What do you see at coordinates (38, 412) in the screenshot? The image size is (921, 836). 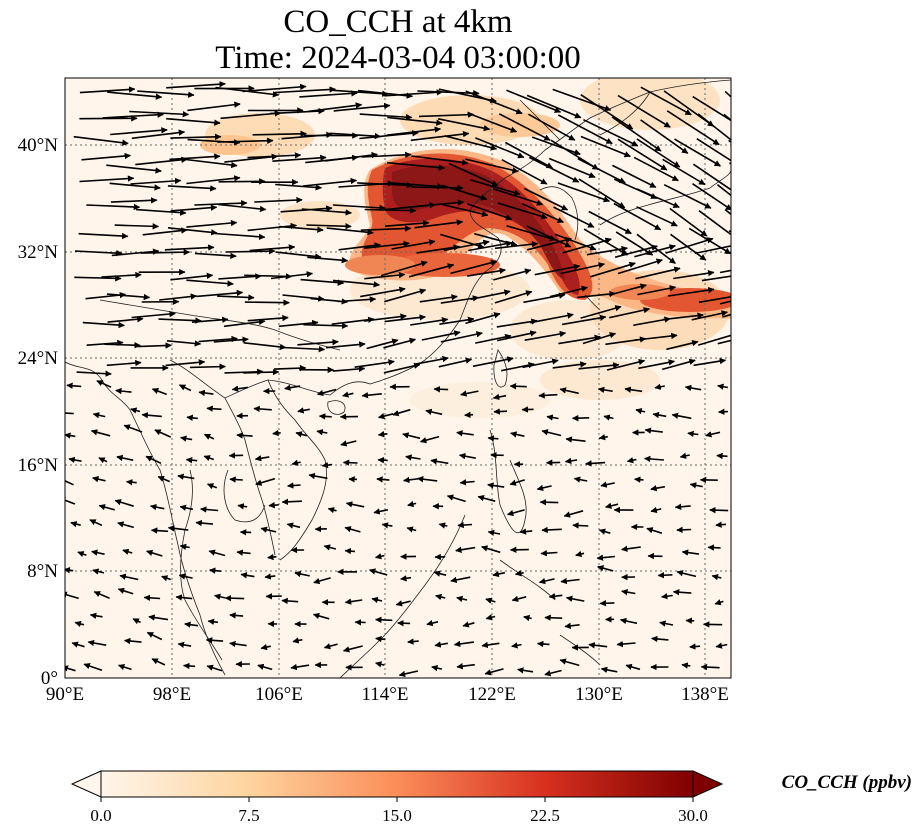 I see `latitude-tick-labels: 0° 8°N 16°N 24°N 32°N 40°N` at bounding box center [38, 412].